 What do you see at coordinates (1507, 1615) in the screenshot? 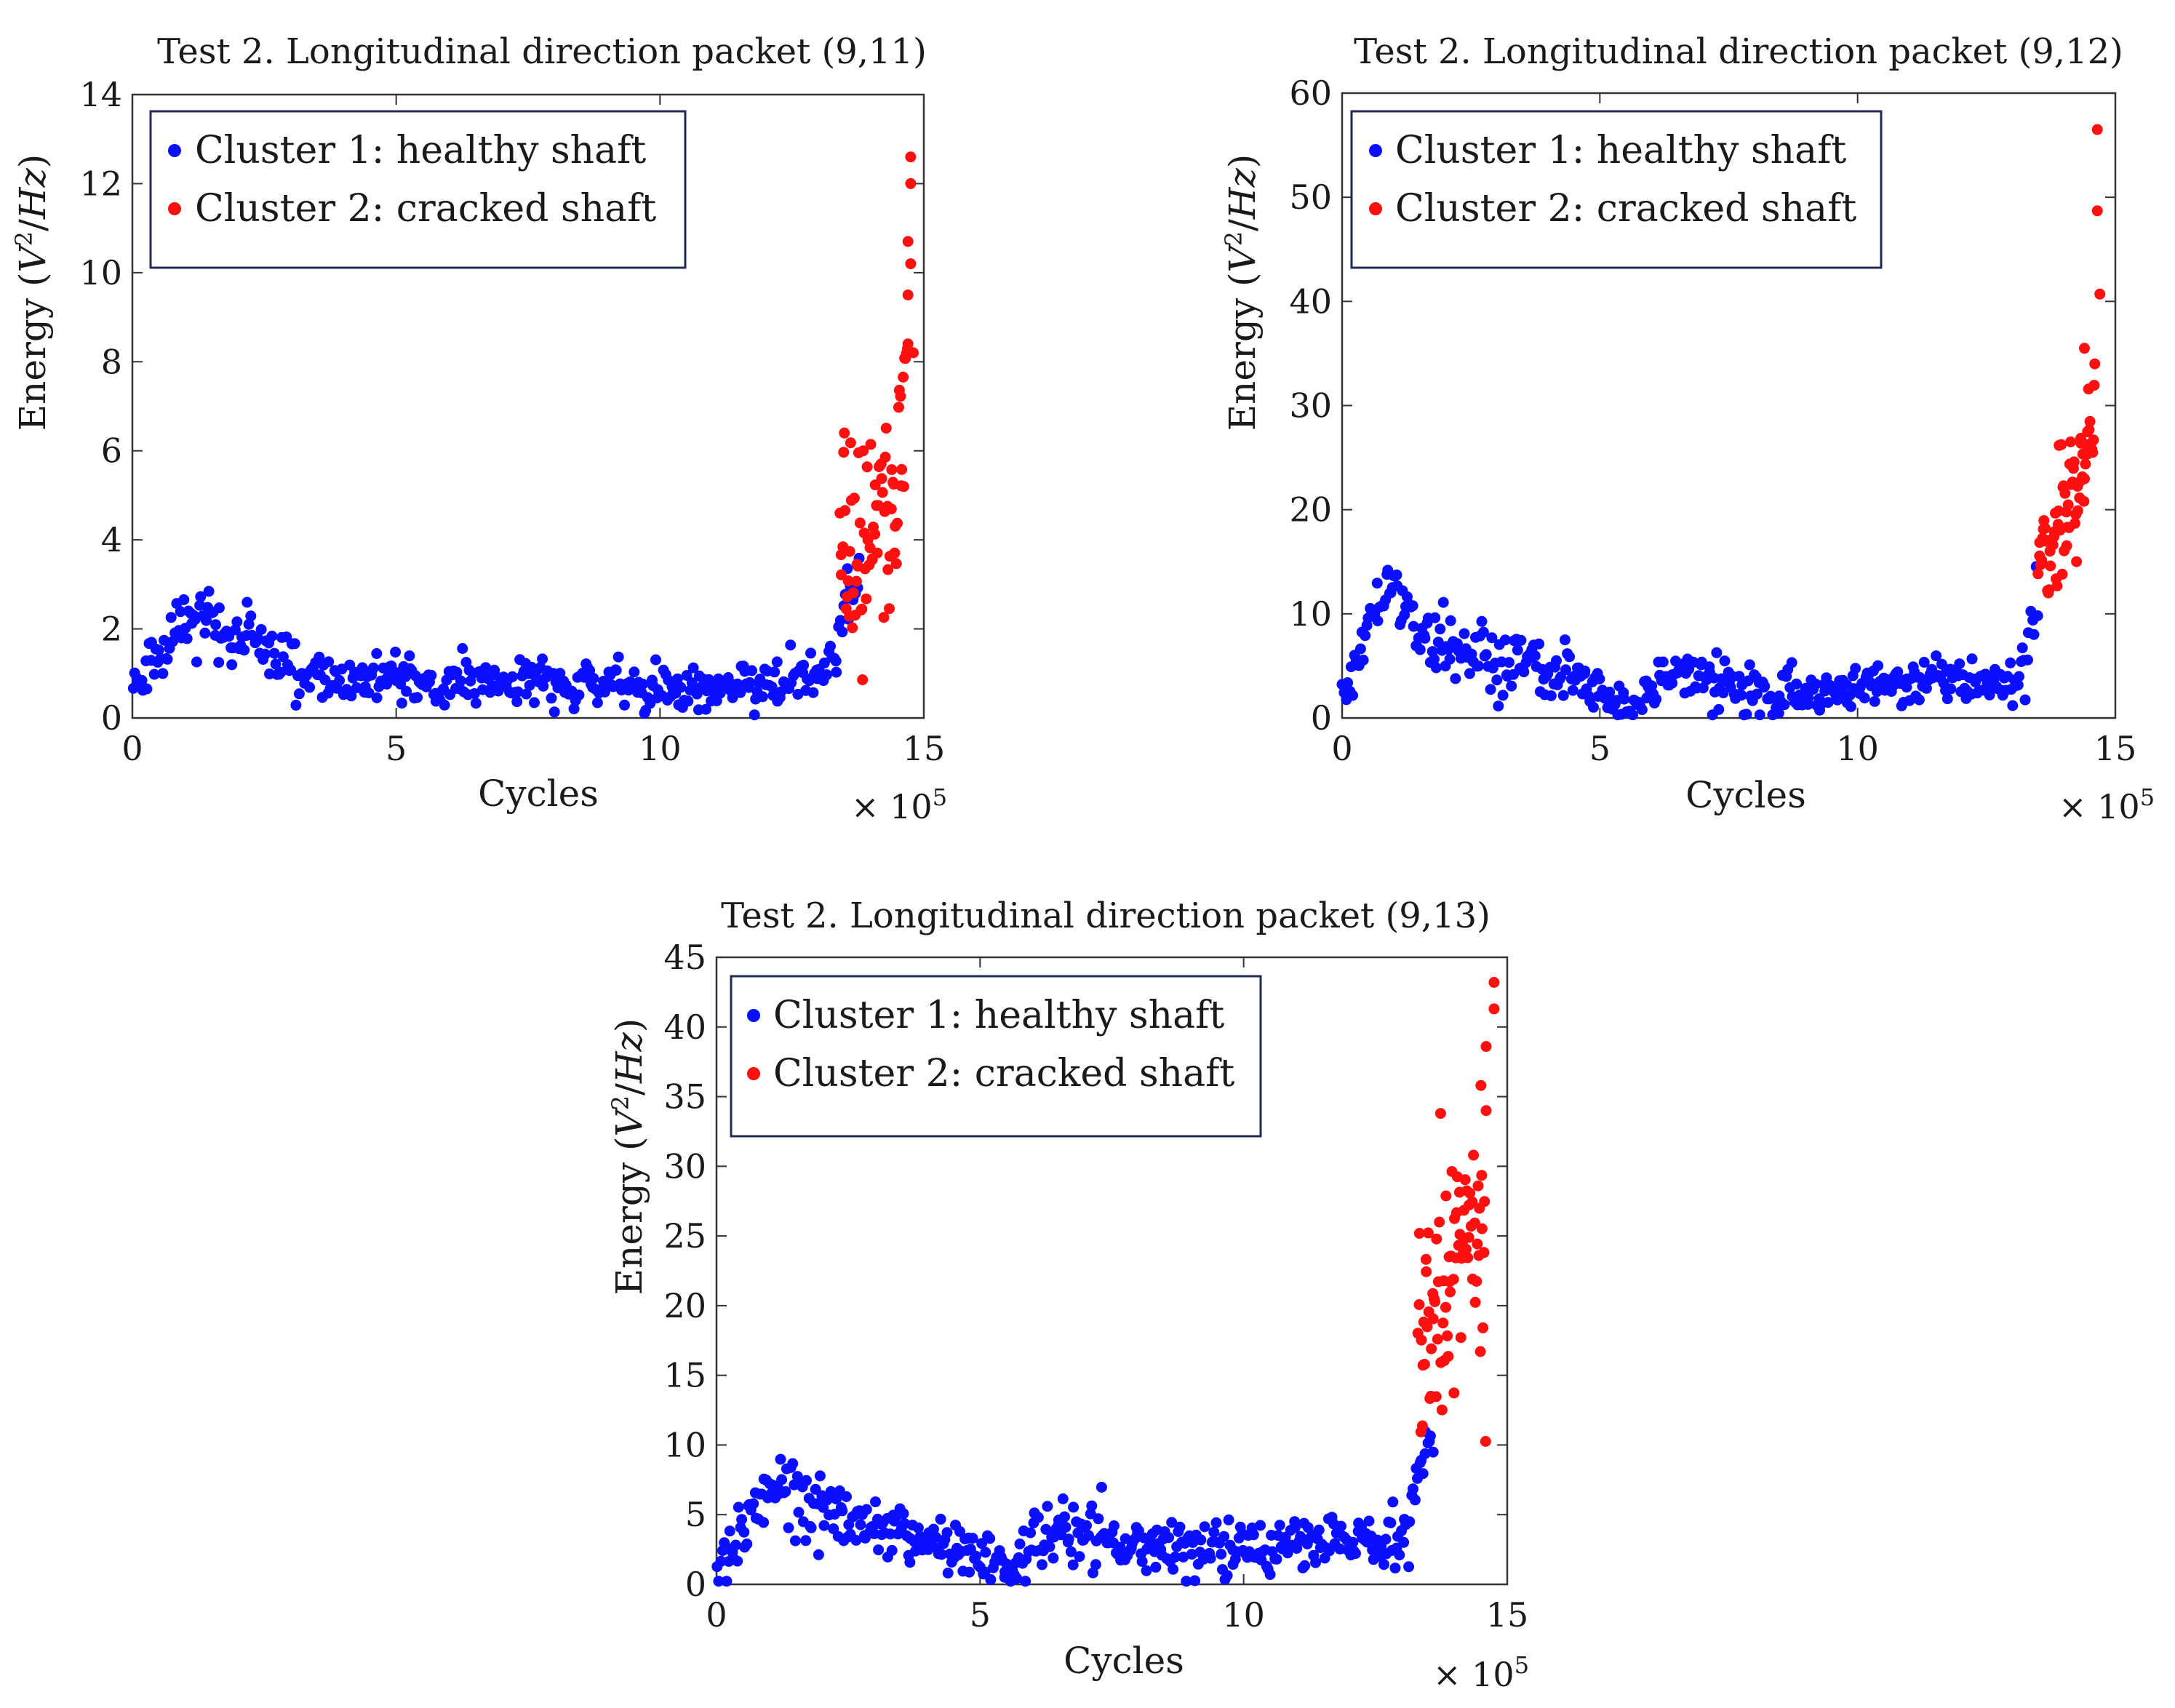
I see `x-tick-label: 15` at bounding box center [1507, 1615].